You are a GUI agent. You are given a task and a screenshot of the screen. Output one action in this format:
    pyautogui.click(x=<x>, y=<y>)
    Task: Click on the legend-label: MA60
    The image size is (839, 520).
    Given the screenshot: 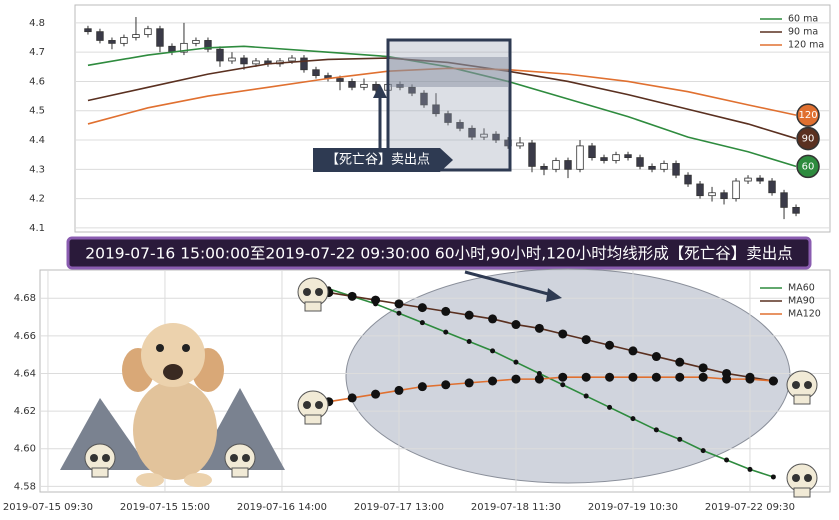 What is the action you would take?
    pyautogui.click(x=801, y=288)
    